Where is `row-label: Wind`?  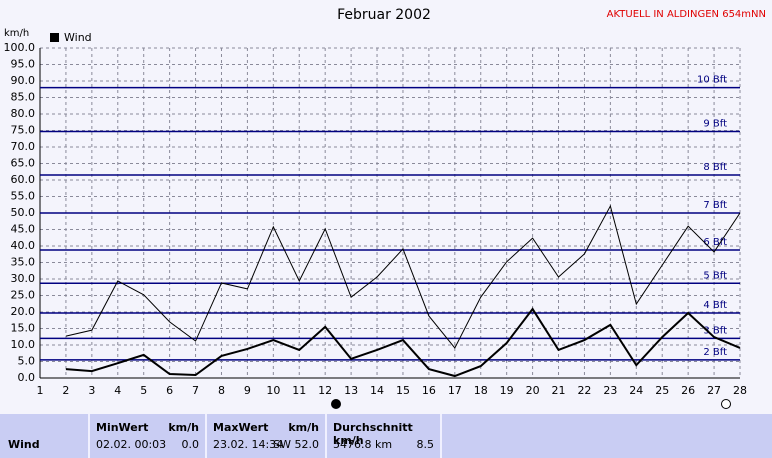
row-label: Wind is located at coordinates (24, 444).